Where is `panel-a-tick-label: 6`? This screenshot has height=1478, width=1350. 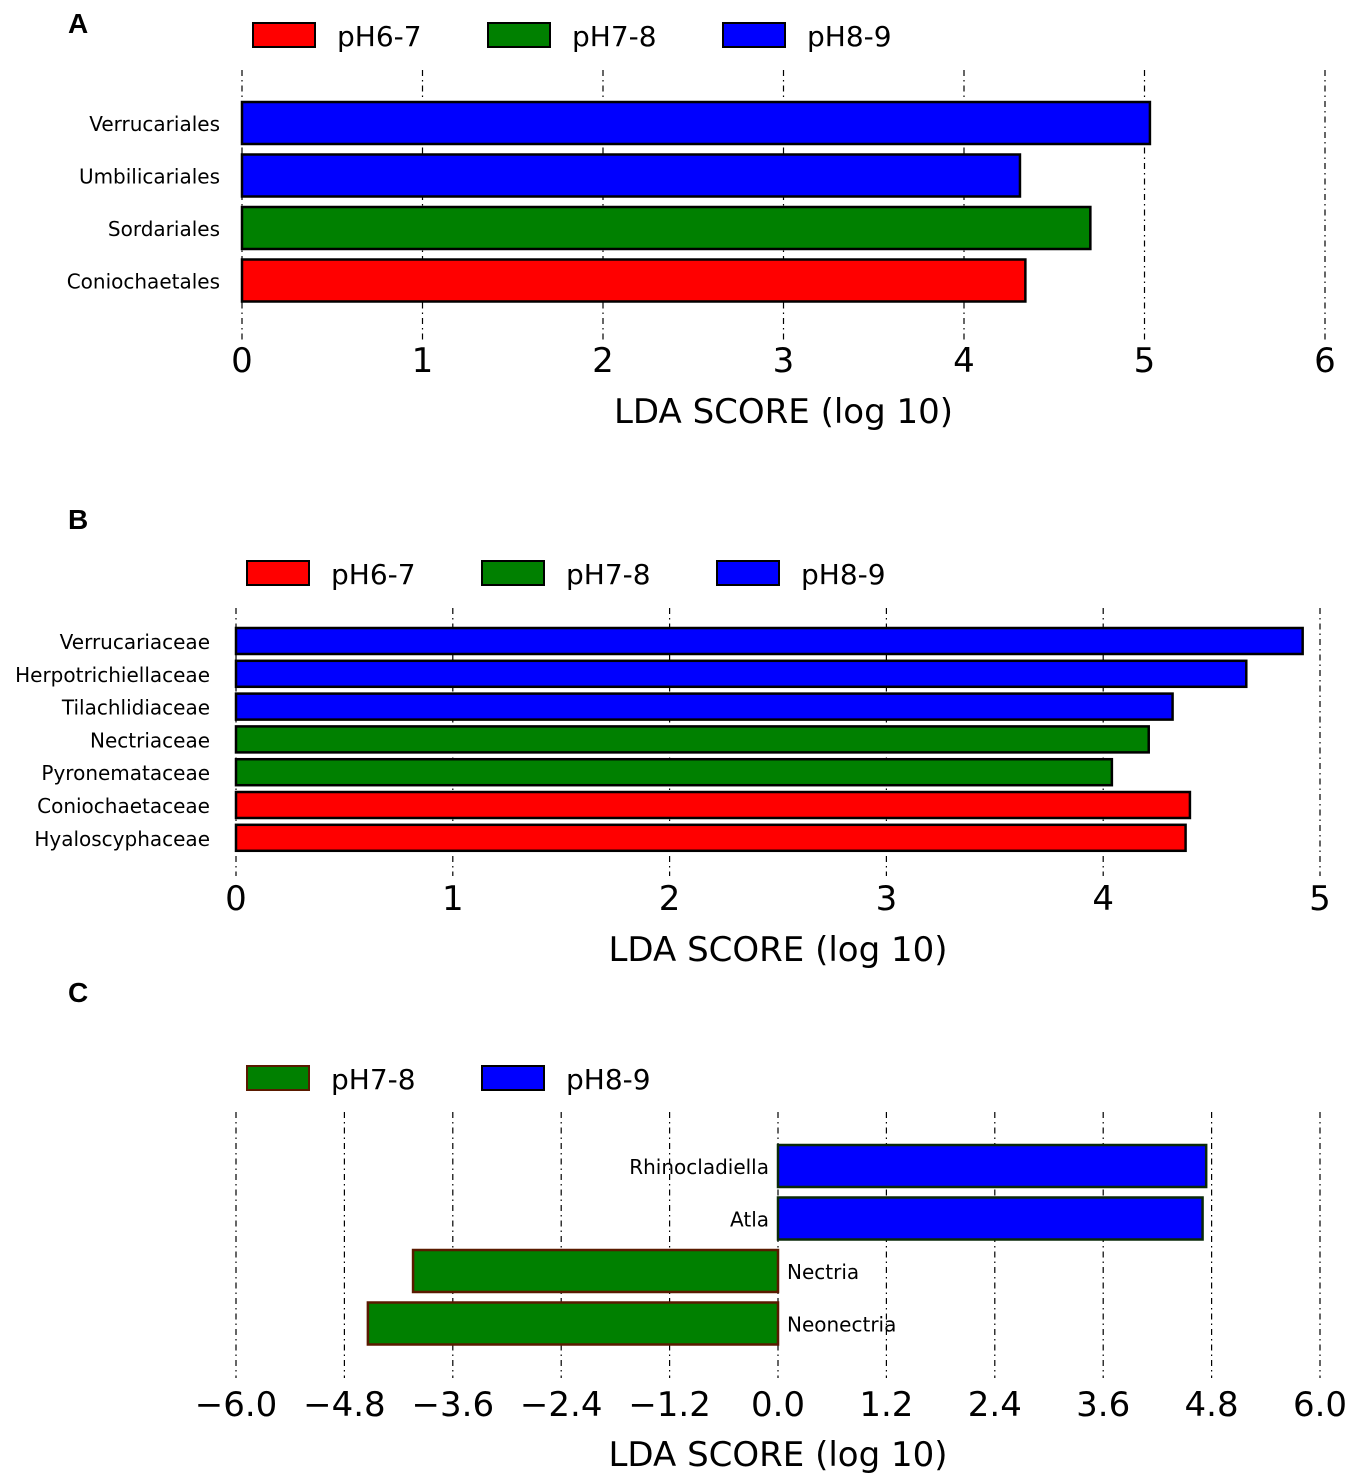
panel-a-tick-label: 6 is located at coordinates (1325, 361).